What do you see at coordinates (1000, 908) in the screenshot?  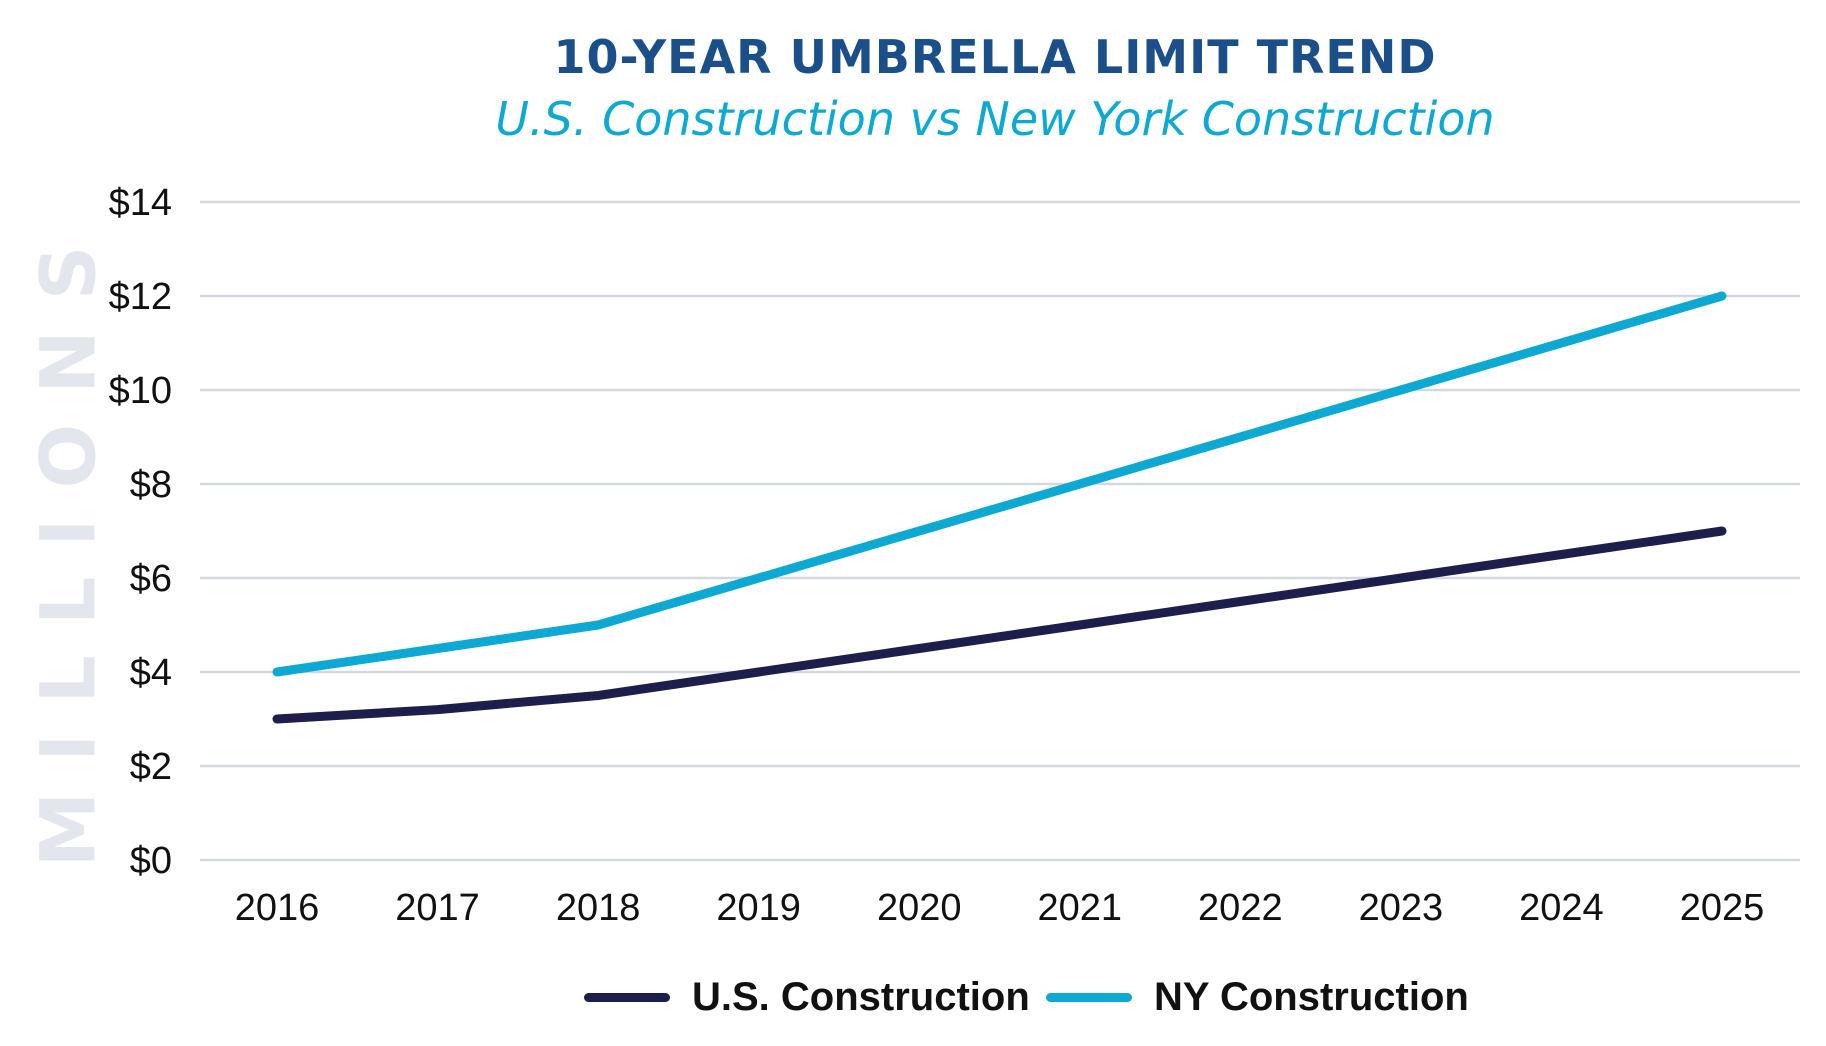 I see `x-axis-ticks: 2016 2017 2018 2019 2020 2021 2022 2023 2024 2025` at bounding box center [1000, 908].